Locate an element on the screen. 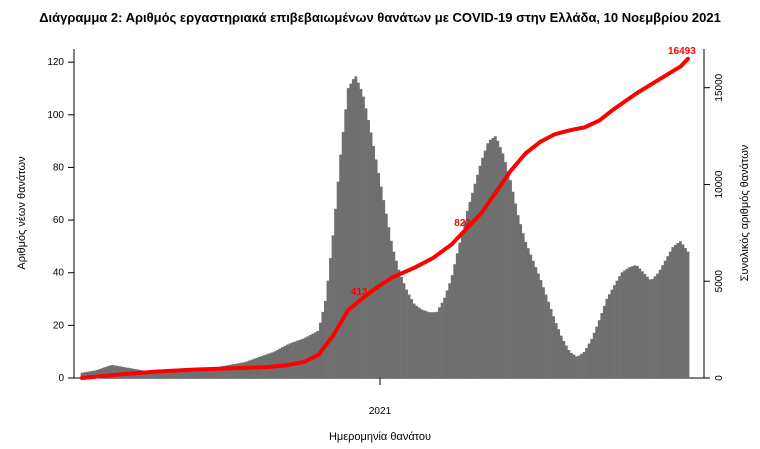 The height and width of the screenshot is (449, 760). y-left-tick-label: 40 is located at coordinates (59, 273).